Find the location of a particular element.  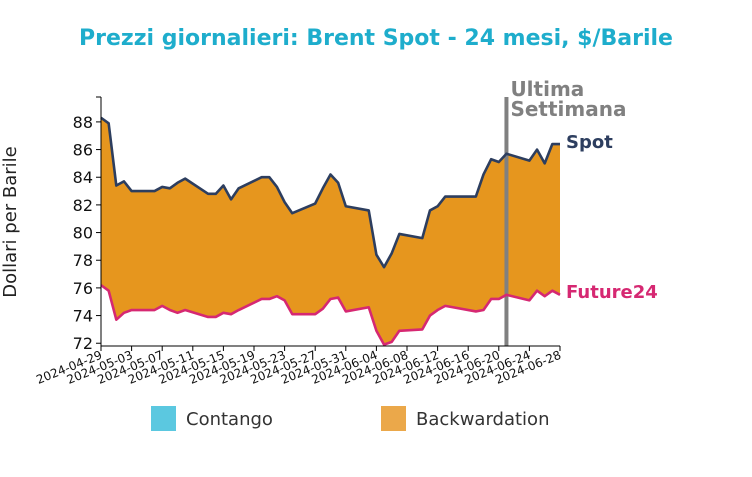

y-tick-label: 74 is located at coordinates (83, 316).